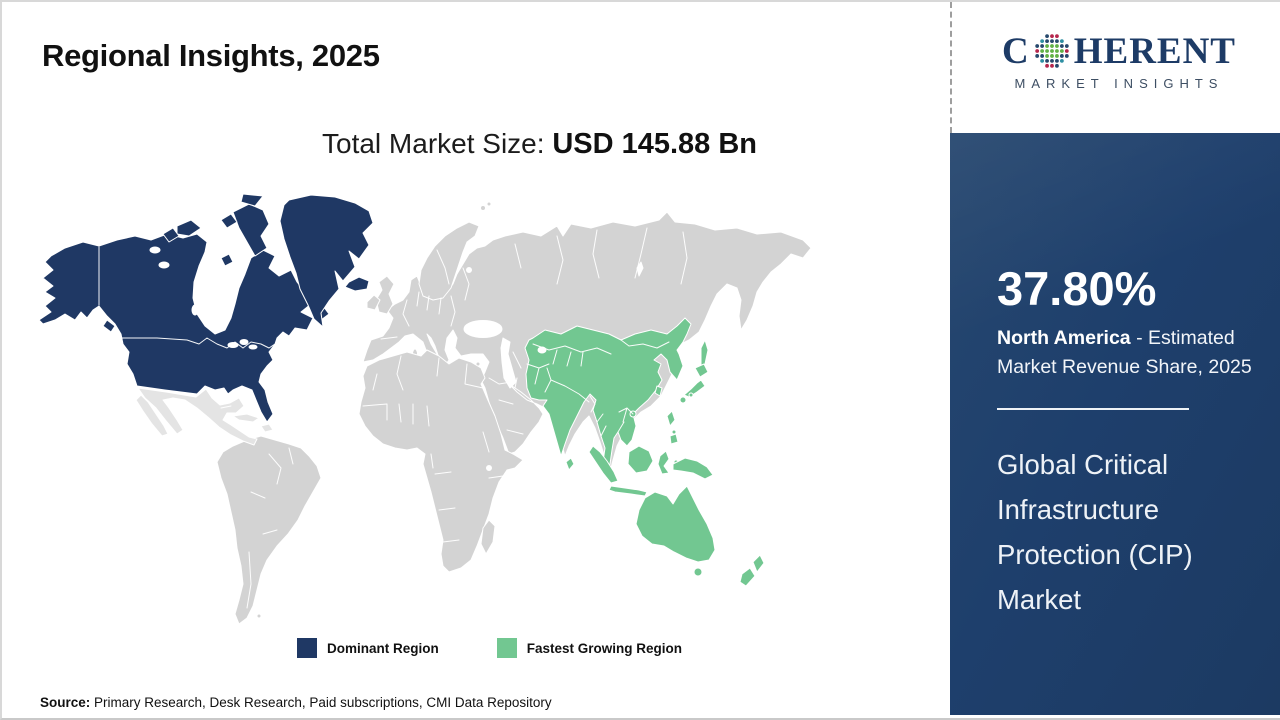  I want to click on brand-box: C HERENT MARKET INSIGHTS, so click(1115, 67).